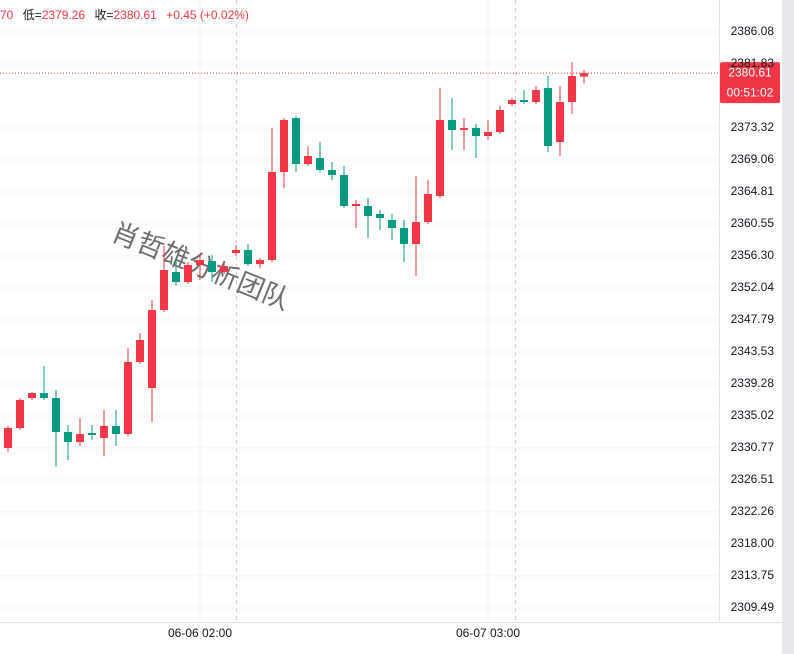  What do you see at coordinates (788, 327) in the screenshot?
I see `side-strip` at bounding box center [788, 327].